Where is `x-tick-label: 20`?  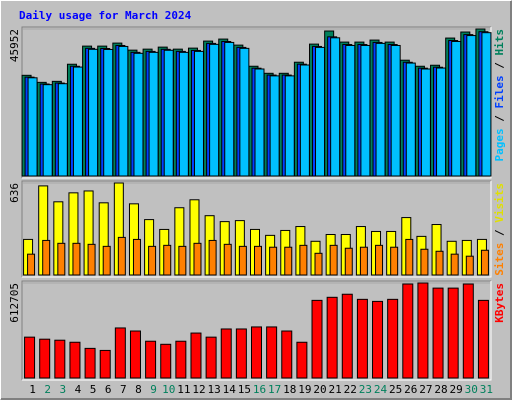 x-tick-label: 20 is located at coordinates (319, 389).